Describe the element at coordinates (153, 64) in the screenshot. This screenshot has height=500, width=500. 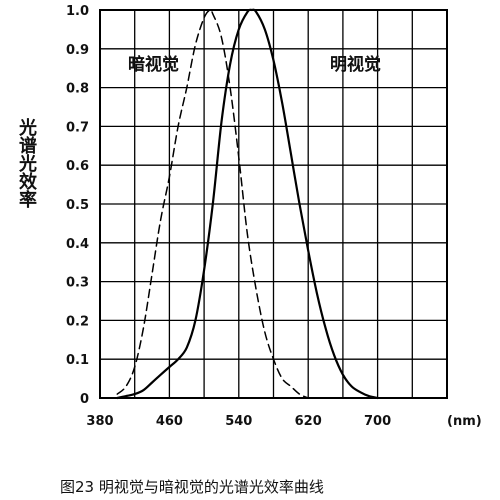
I see `scotopic-label: 暗视觉` at that location.